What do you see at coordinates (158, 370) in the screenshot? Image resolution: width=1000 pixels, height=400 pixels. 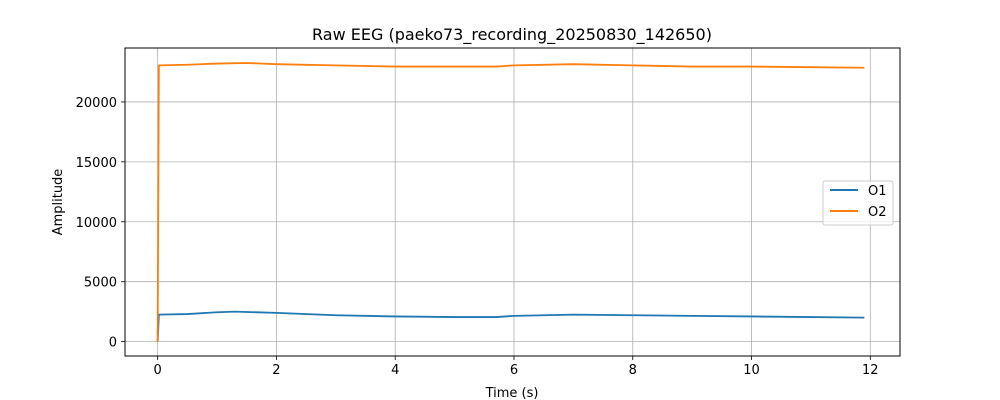 I see `x-tick-label: 0` at bounding box center [158, 370].